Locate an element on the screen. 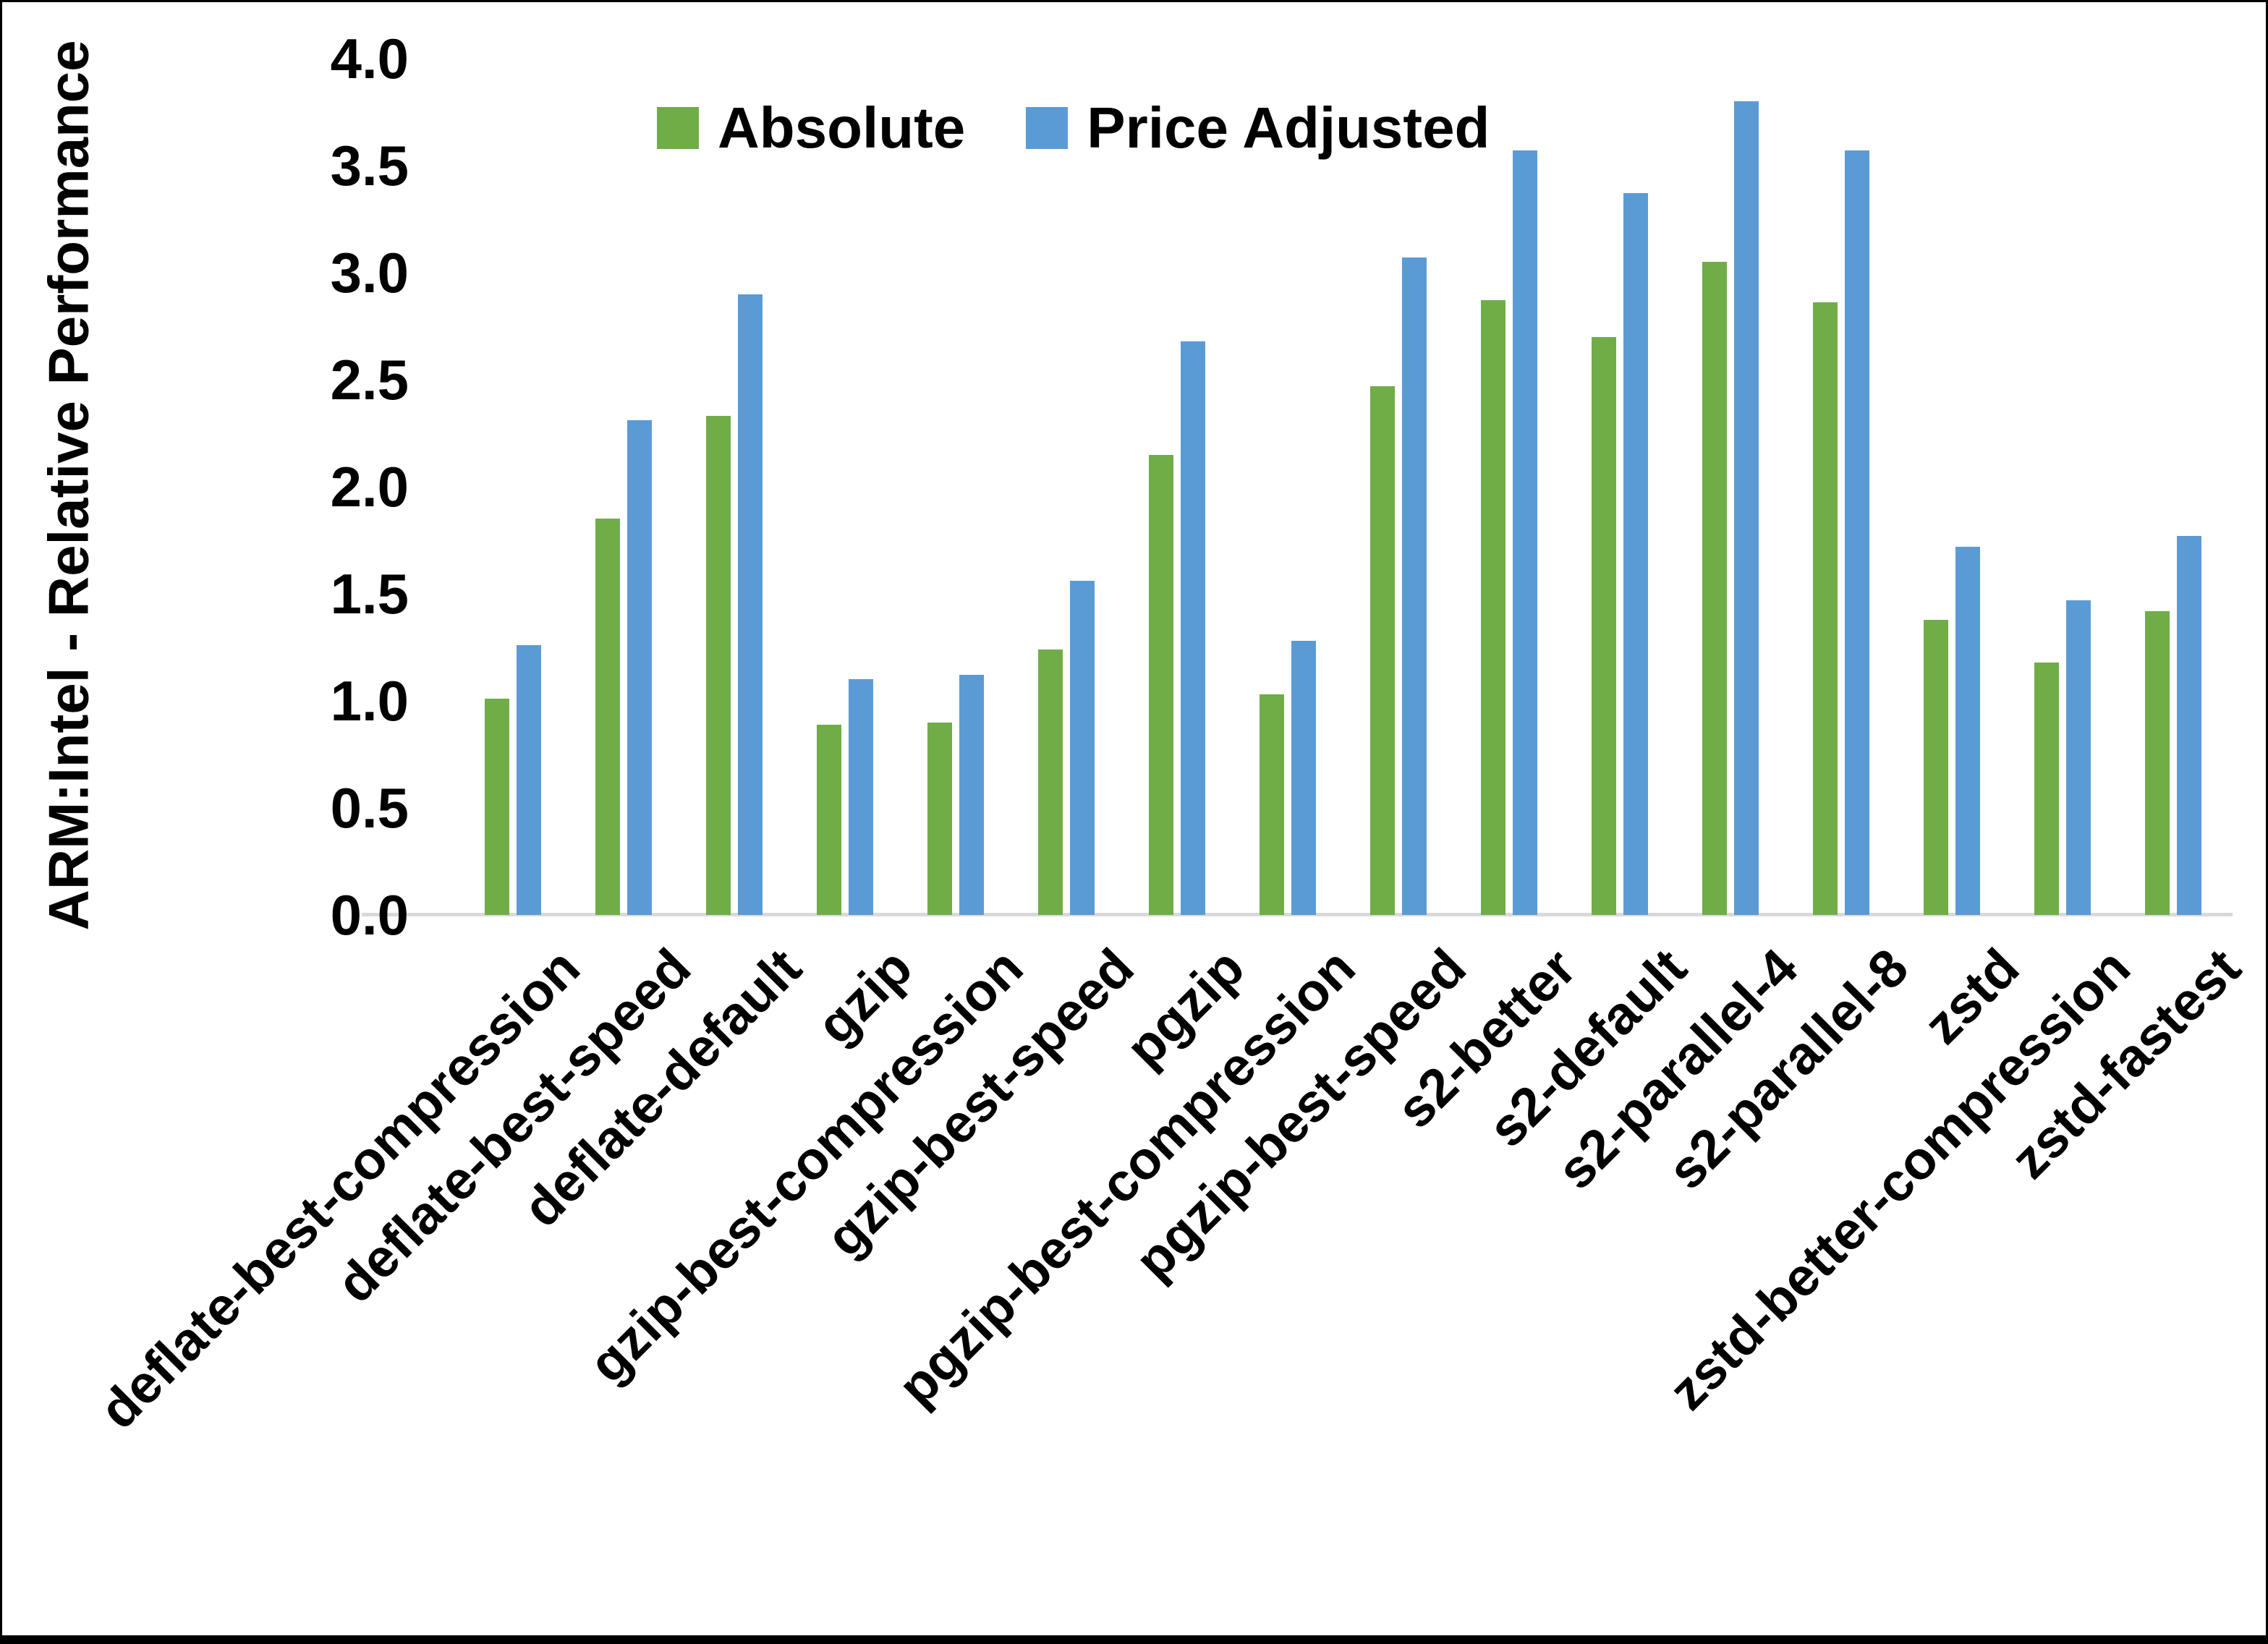  bar-price-adjusted-gzip-best-speed is located at coordinates (1082, 748).